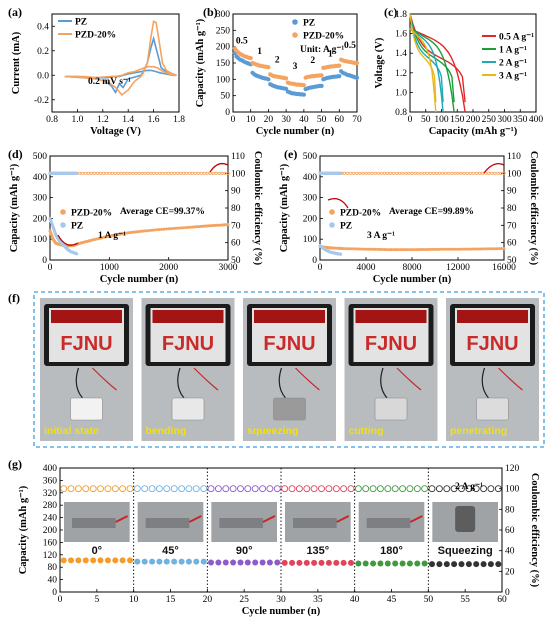 This screenshot has width=550, height=627. I want to click on y-tick-label: 50, so click(226, 97).